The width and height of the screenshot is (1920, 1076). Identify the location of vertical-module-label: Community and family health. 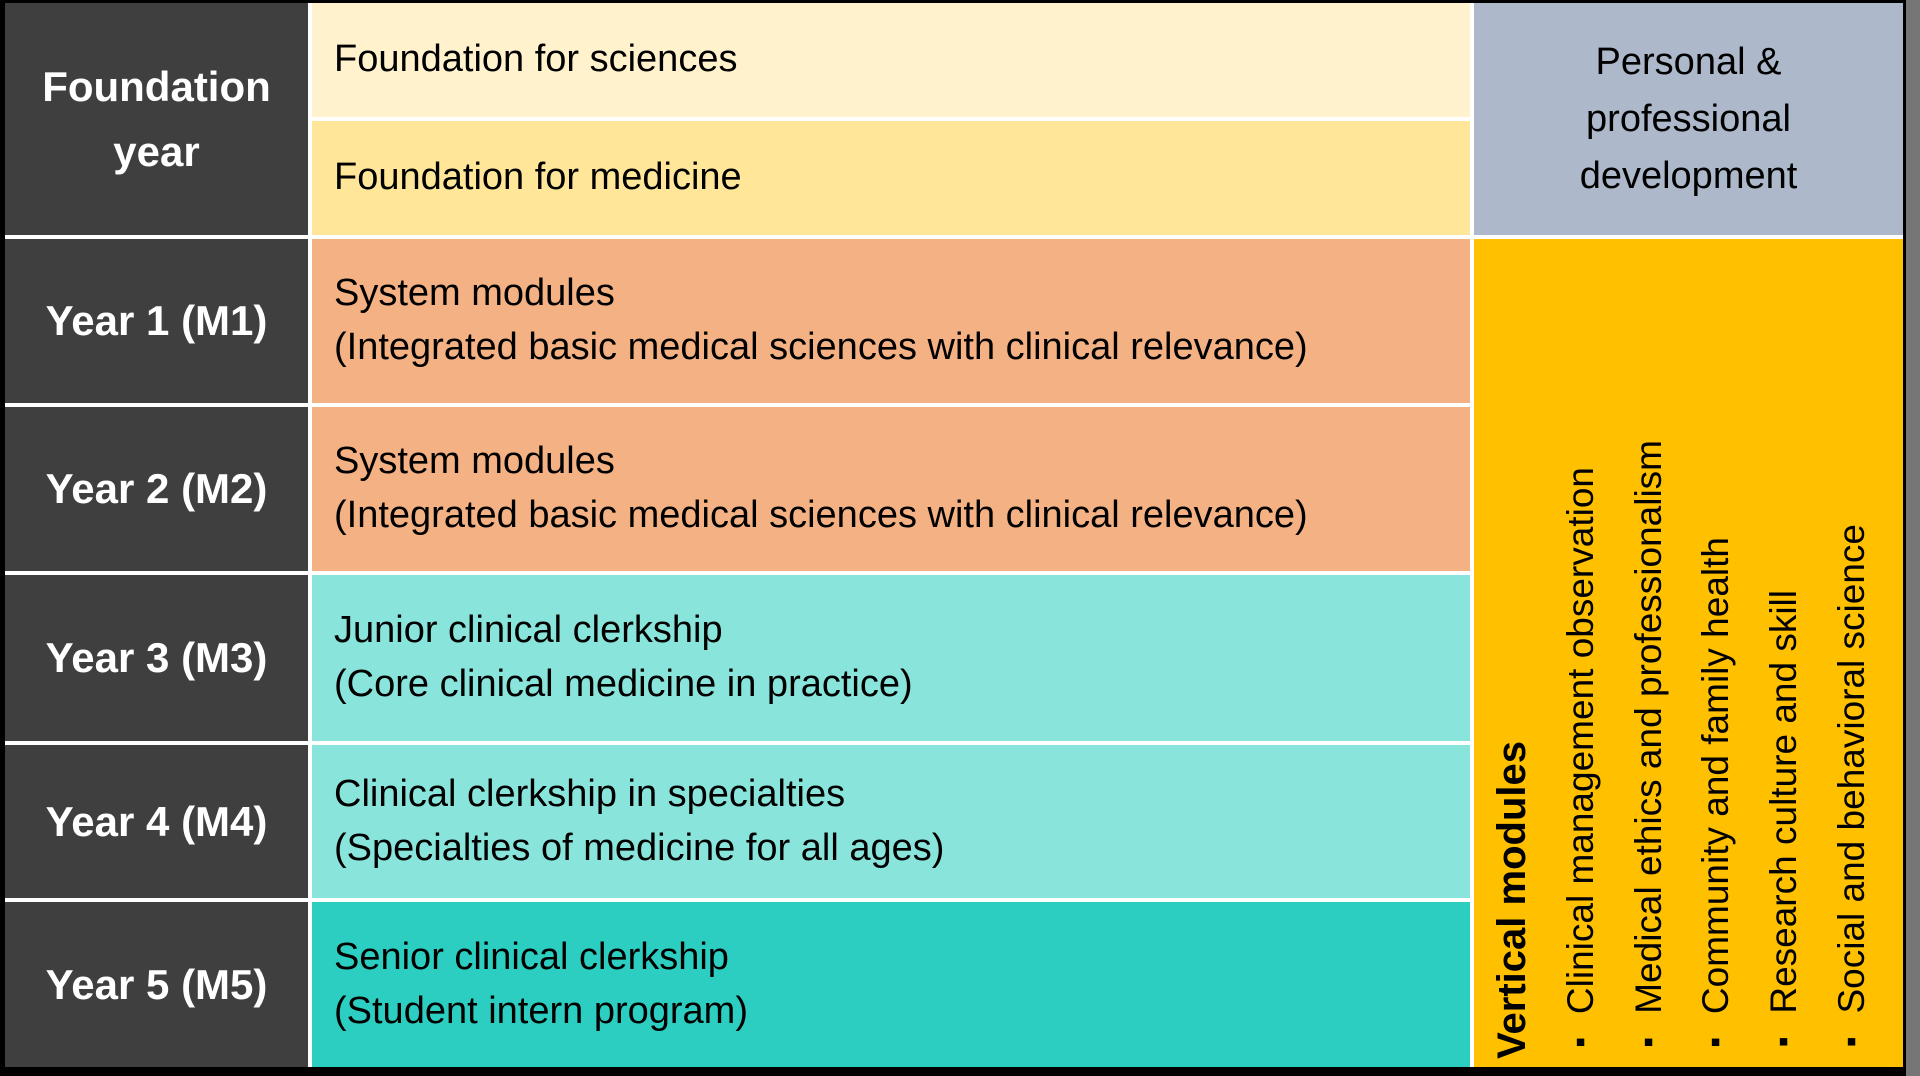
(1716, 775).